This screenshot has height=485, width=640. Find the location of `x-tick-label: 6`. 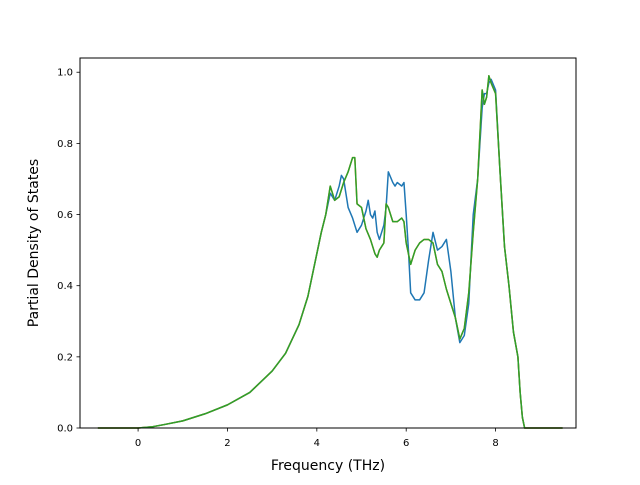

x-tick-label: 6 is located at coordinates (406, 443).